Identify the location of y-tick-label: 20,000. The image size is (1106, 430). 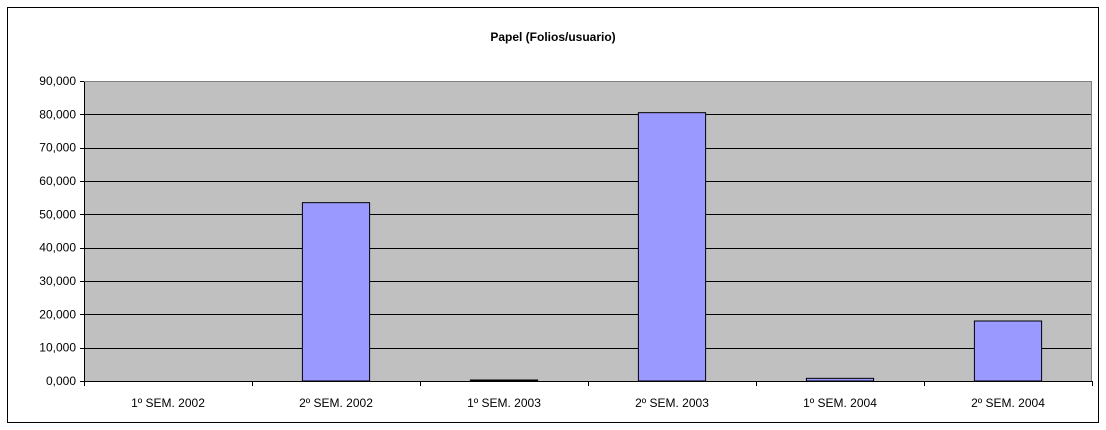
(57, 314).